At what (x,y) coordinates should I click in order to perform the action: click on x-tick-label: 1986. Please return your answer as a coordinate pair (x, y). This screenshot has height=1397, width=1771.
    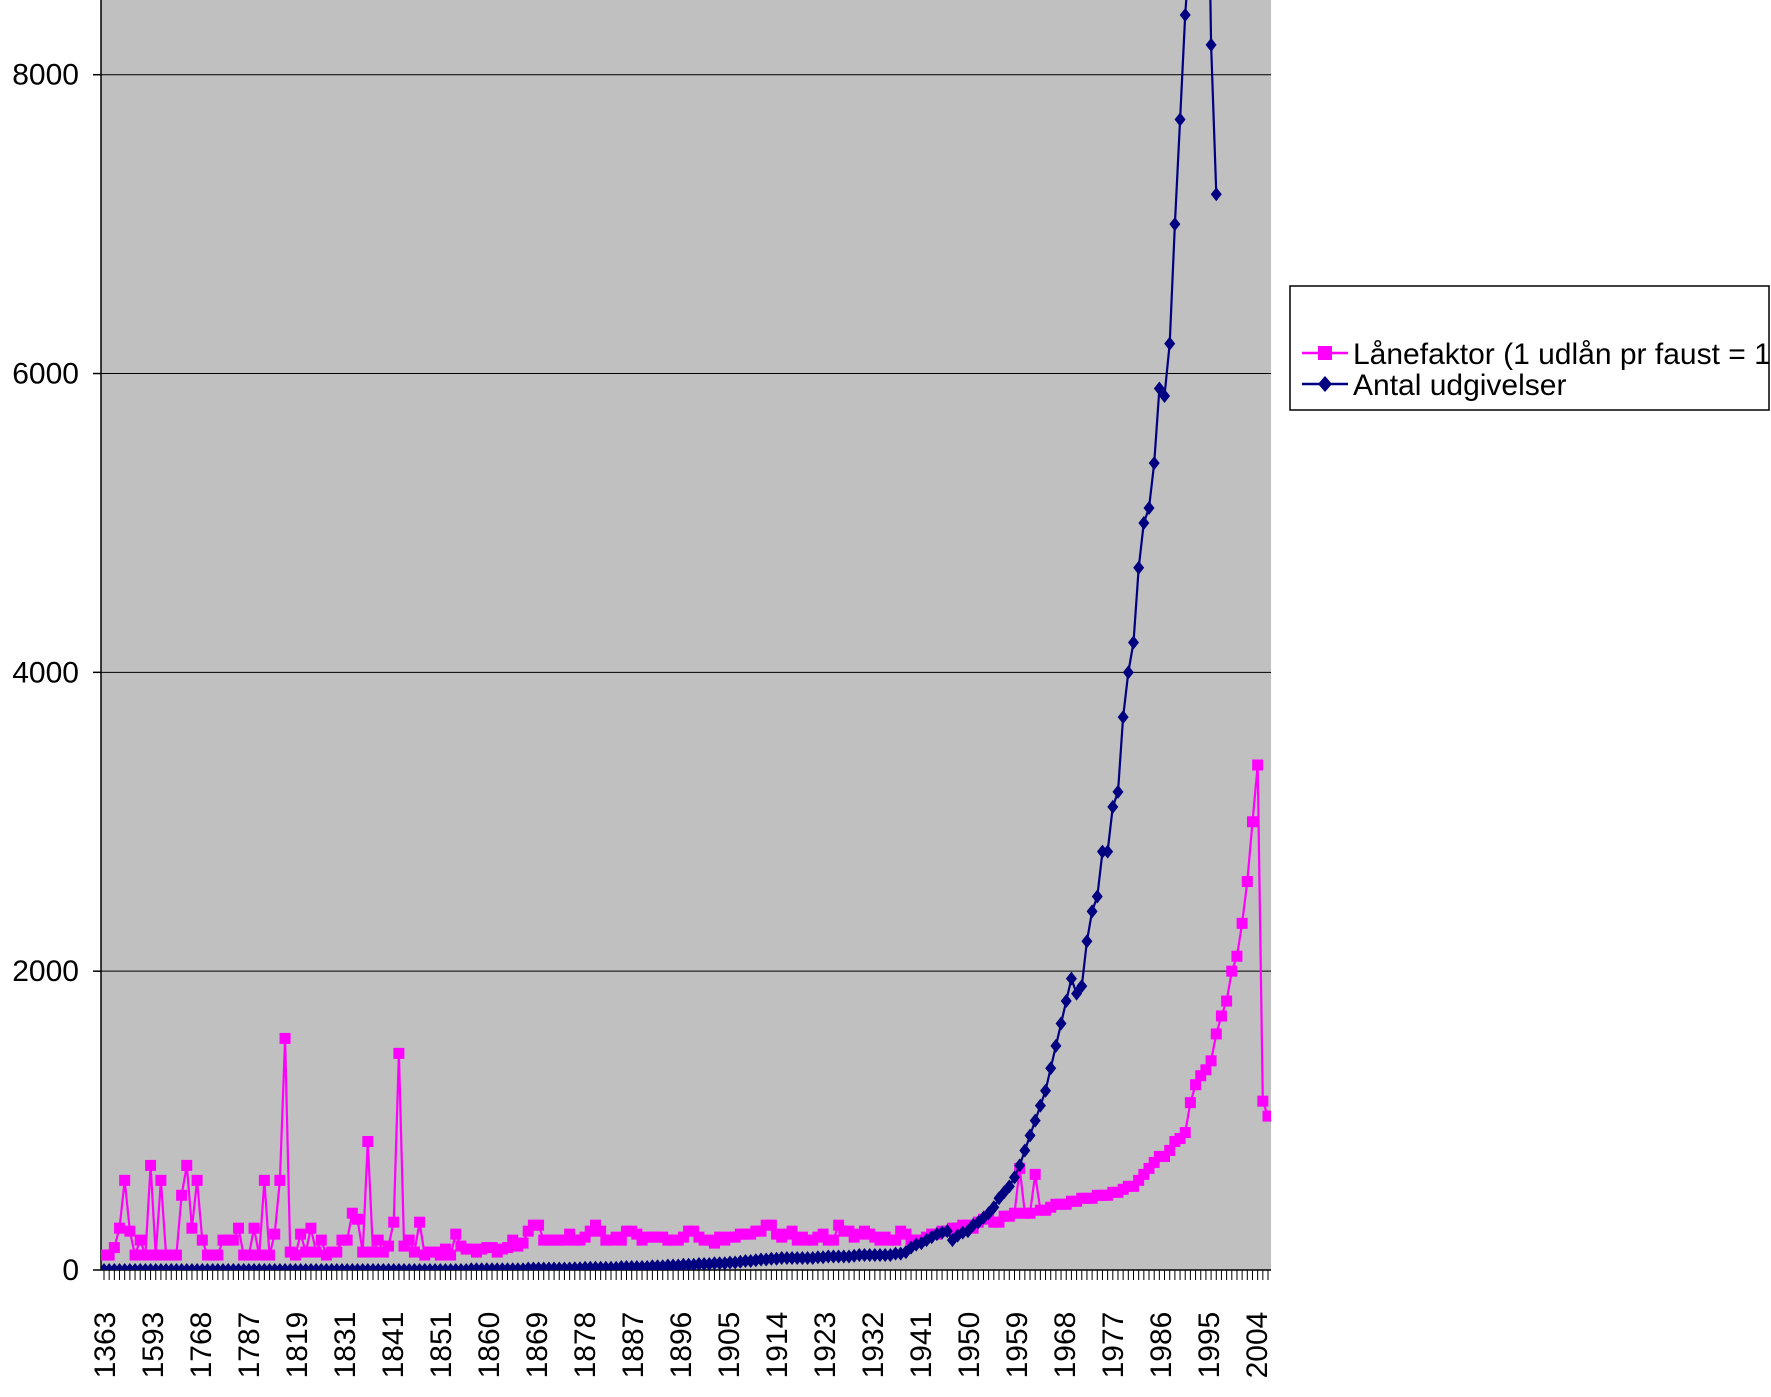
    Looking at the image, I should click on (1161, 1345).